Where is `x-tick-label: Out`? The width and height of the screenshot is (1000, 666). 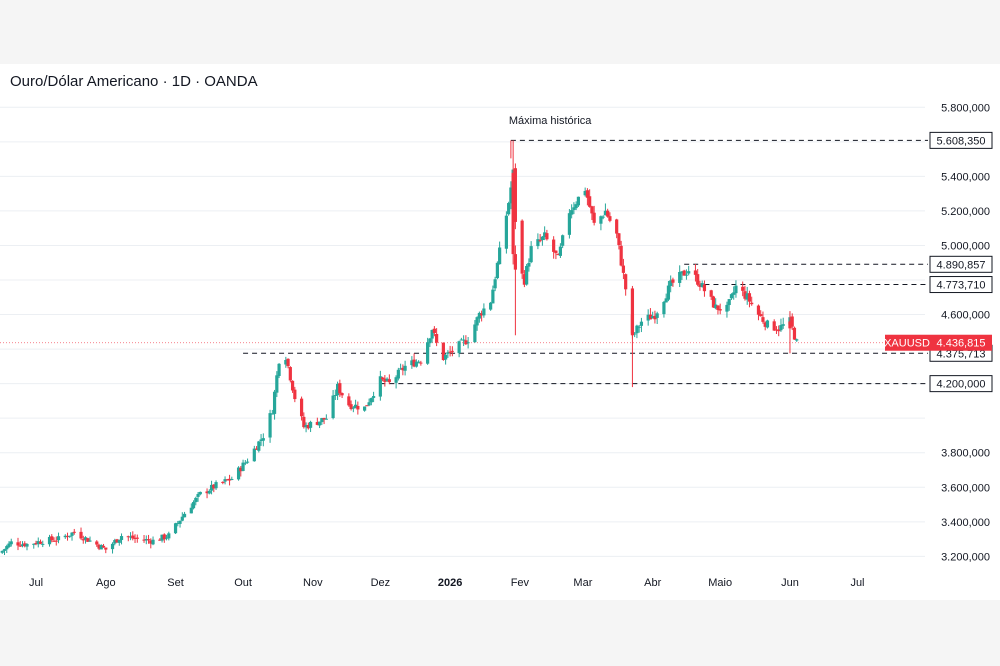 x-tick-label: Out is located at coordinates (243, 583).